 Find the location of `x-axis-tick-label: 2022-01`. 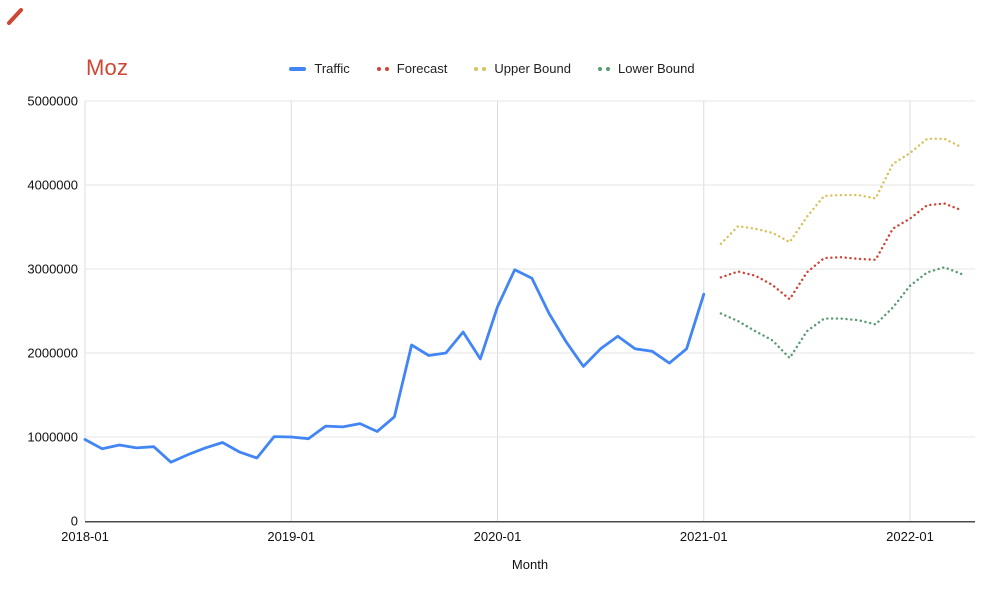

x-axis-tick-label: 2022-01 is located at coordinates (910, 536).